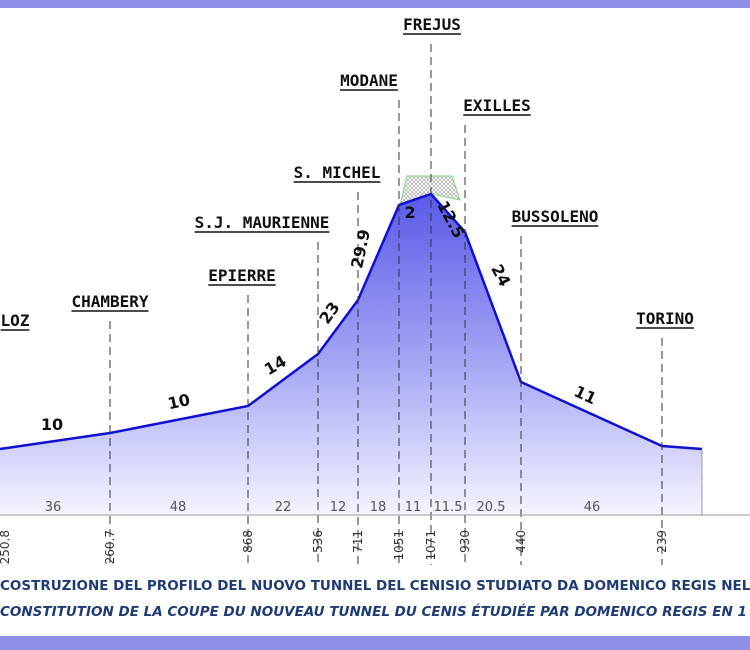 Image resolution: width=750 pixels, height=650 pixels. What do you see at coordinates (262, 222) in the screenshot?
I see `station-name: S.J. MAURIENNE` at bounding box center [262, 222].